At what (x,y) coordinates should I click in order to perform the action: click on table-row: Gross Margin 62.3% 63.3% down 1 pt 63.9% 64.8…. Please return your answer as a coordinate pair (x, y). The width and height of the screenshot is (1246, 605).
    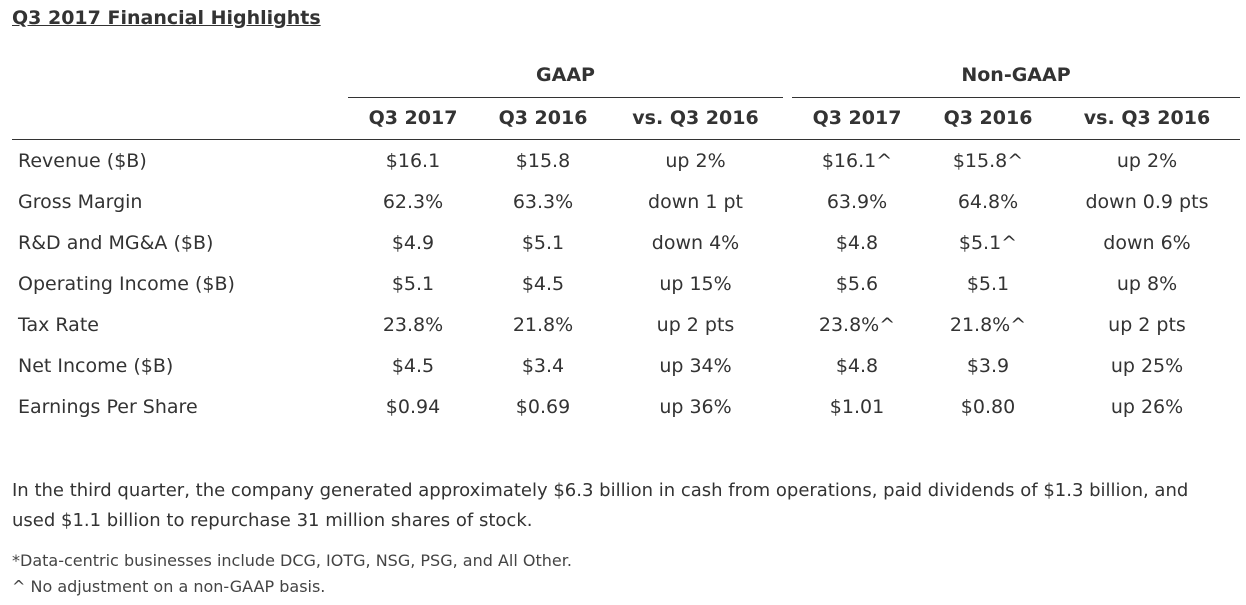
    Looking at the image, I should click on (626, 201).